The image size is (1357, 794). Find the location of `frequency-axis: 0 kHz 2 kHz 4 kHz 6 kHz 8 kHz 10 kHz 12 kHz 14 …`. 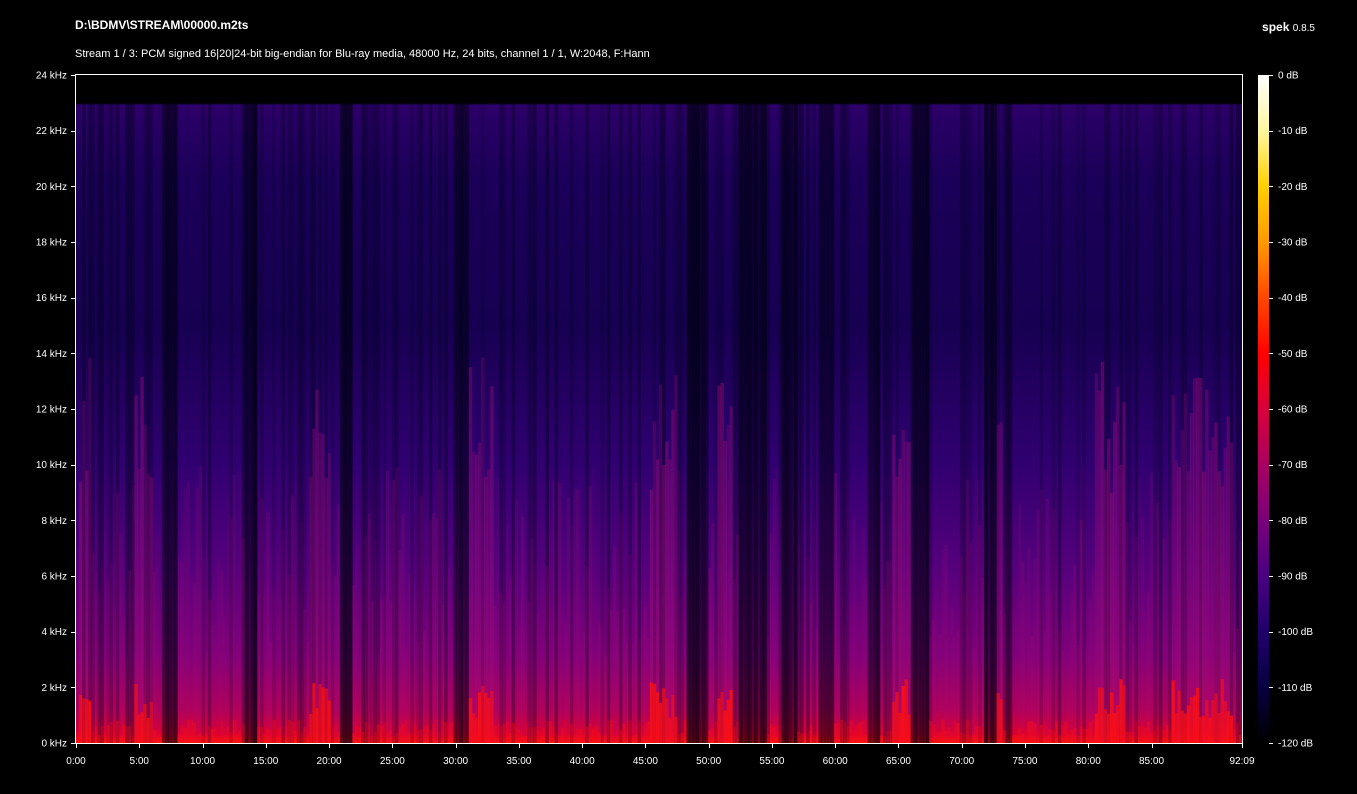

frequency-axis: 0 kHz 2 kHz 4 kHz 6 kHz 8 kHz 10 kHz 12 kHz 14 … is located at coordinates (56, 410).